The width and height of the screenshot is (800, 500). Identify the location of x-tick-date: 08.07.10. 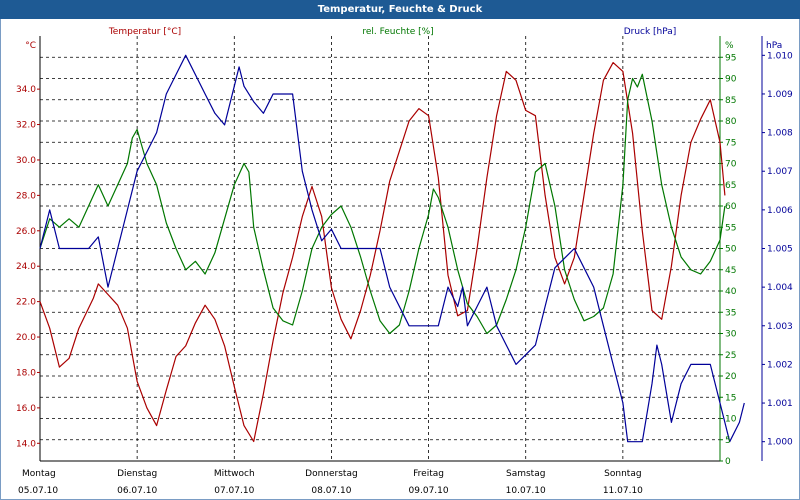
(331, 491).